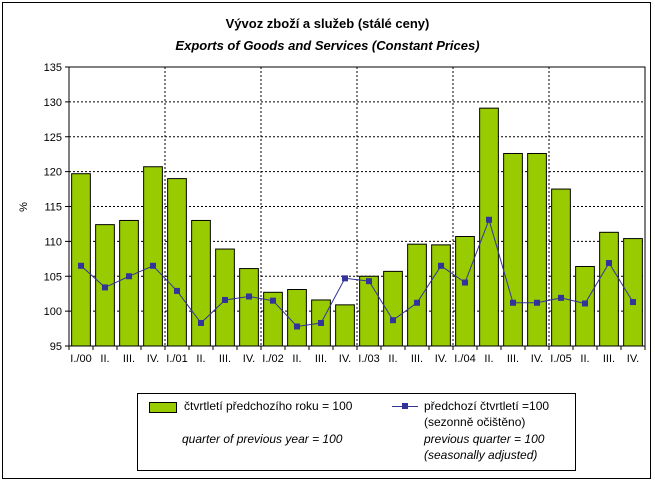  What do you see at coordinates (481, 455) in the screenshot?
I see `legend-line-label-en-2: (seasonally adjusted)` at bounding box center [481, 455].